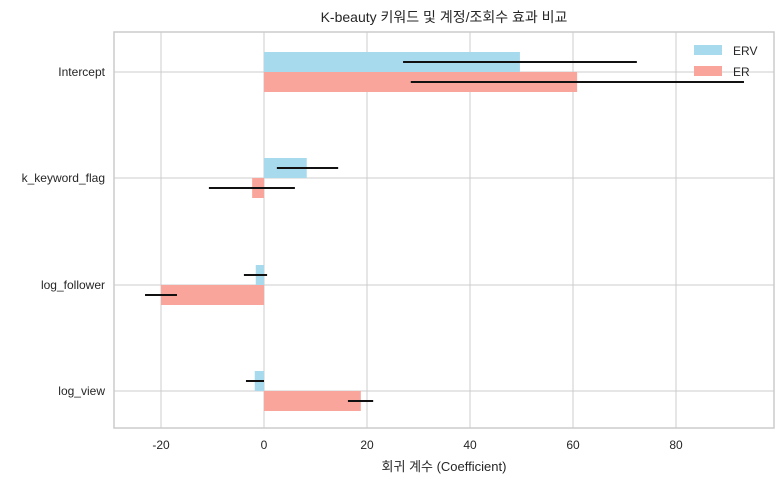 The height and width of the screenshot is (484, 784). What do you see at coordinates (470, 445) in the screenshot?
I see `x-tick-label: 40` at bounding box center [470, 445].